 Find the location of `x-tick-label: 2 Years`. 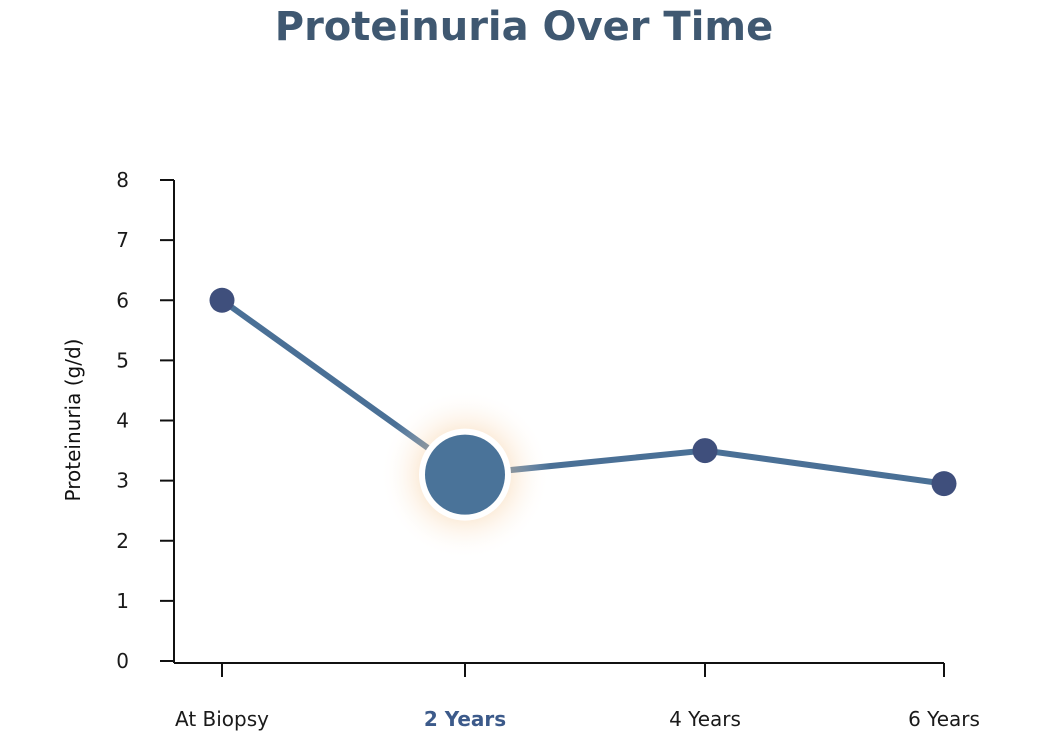

x-tick-label: 2 Years is located at coordinates (465, 719).